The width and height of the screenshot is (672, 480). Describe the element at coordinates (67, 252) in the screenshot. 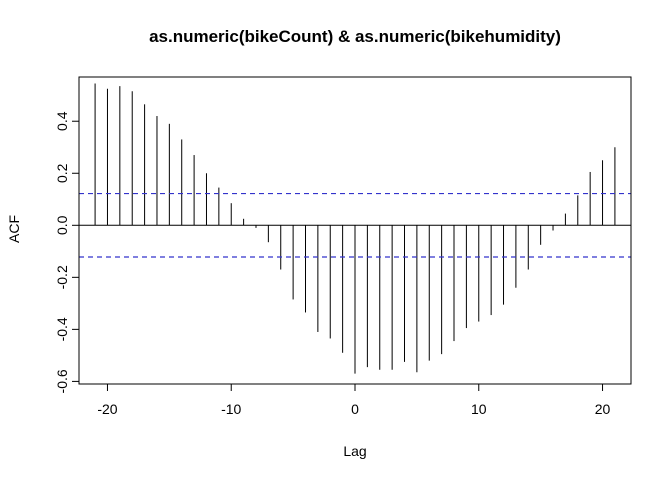

I see `y-axis: -0.6 -0.4 -0.2 0.0 0.2 0.4` at that location.